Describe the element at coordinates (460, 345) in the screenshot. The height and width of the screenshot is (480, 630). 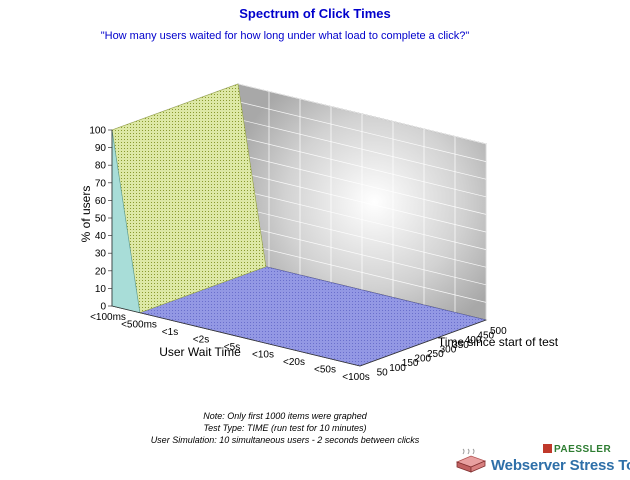
I see `time-tick-label: 350` at that location.